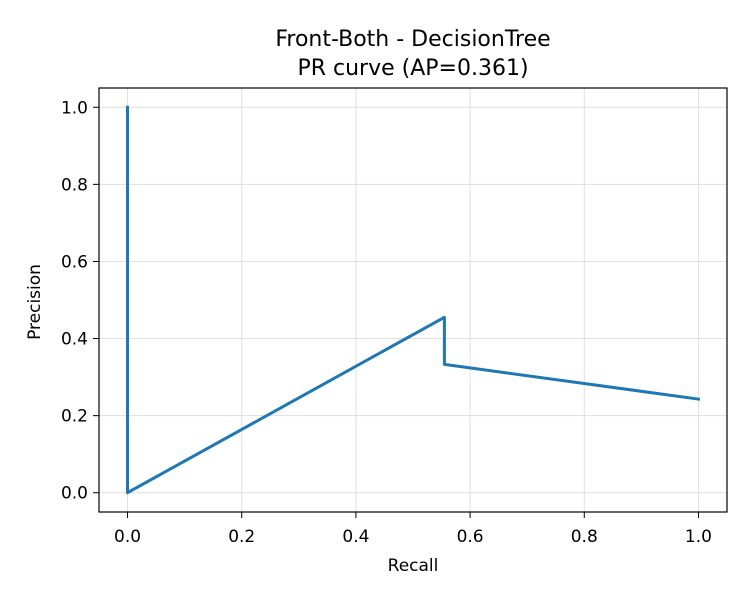 This screenshot has height=604, width=750. I want to click on x-tick-label: 0.4, so click(355, 537).